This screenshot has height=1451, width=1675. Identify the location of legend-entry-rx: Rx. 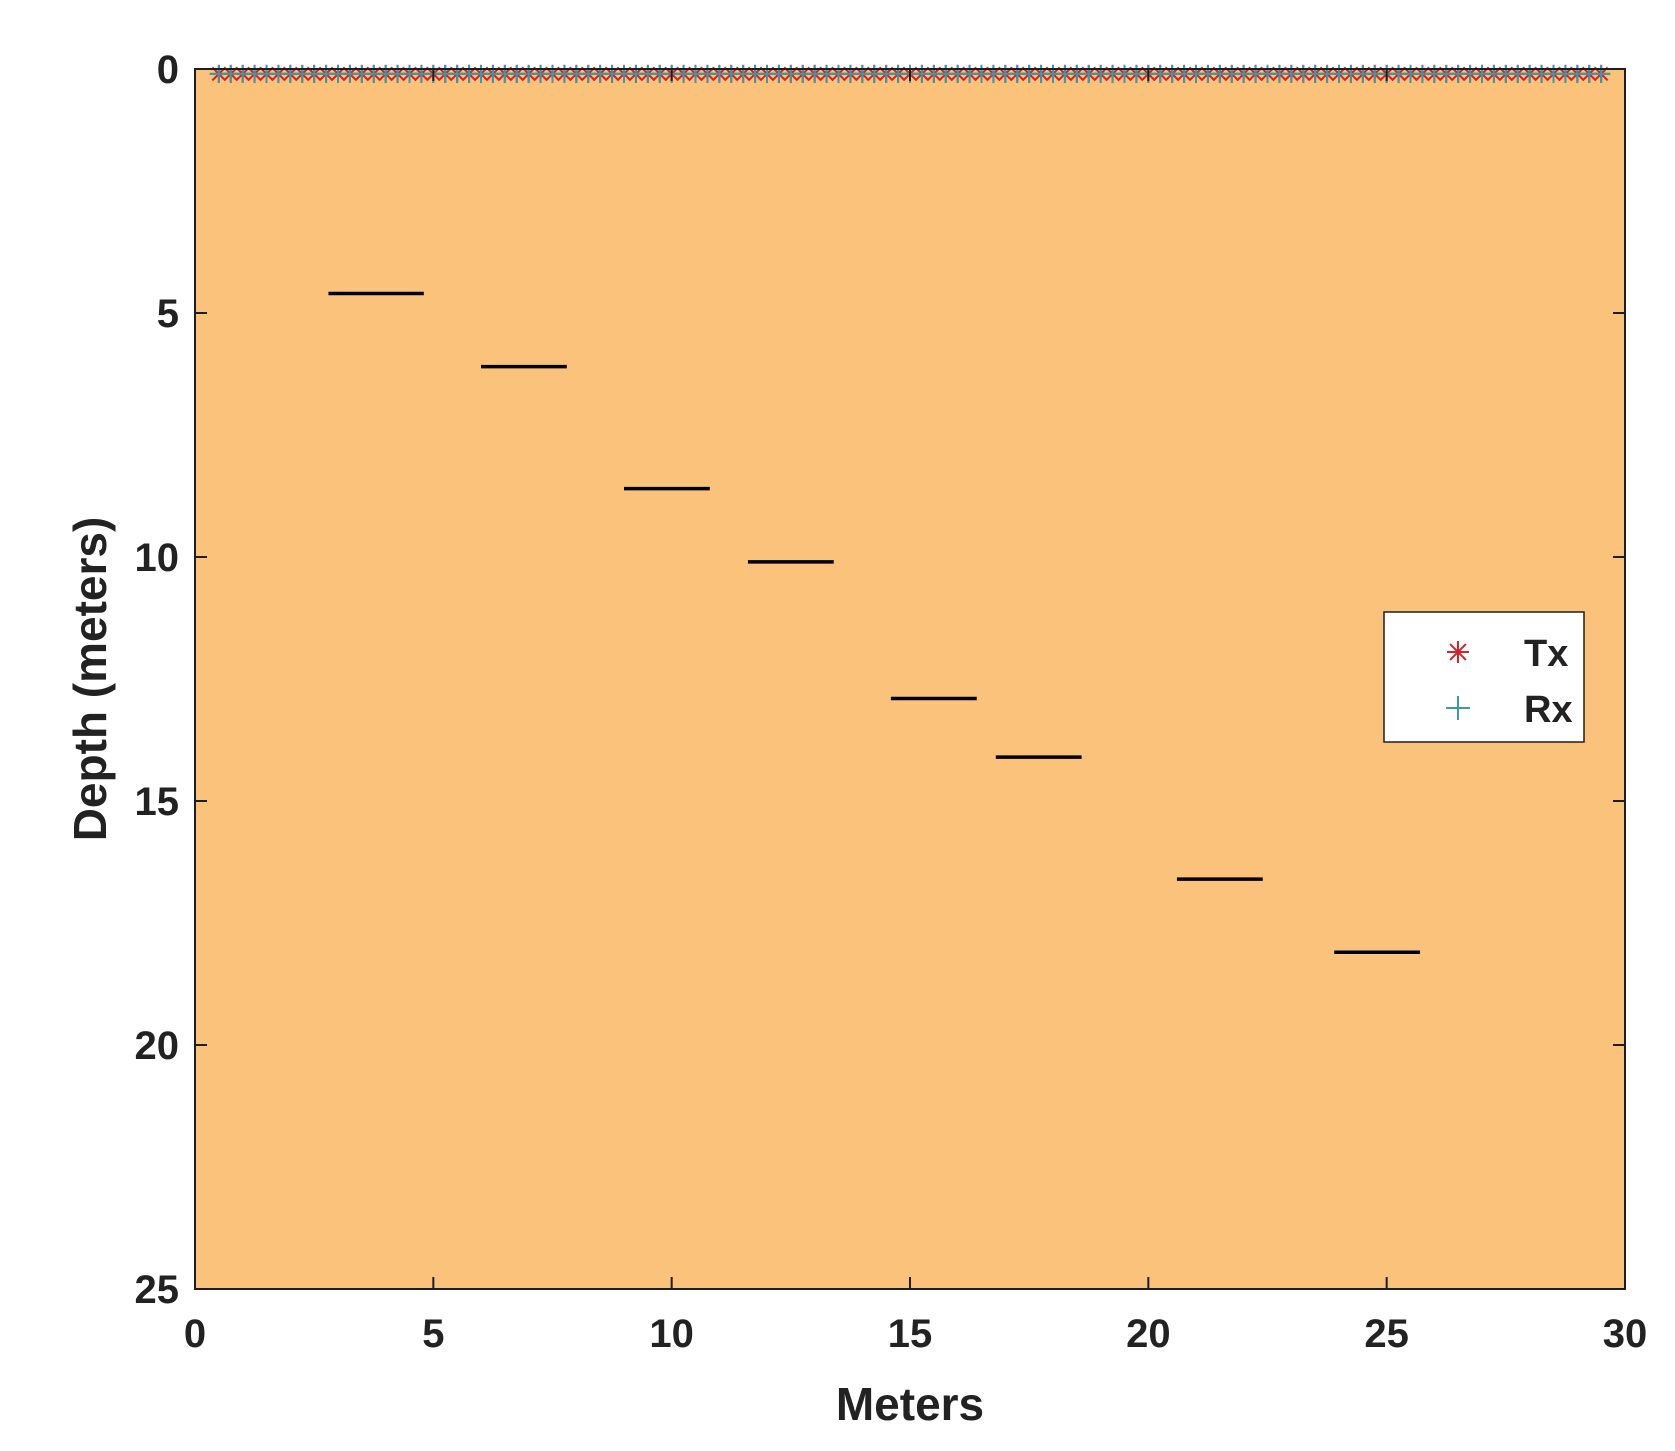
(1509, 710).